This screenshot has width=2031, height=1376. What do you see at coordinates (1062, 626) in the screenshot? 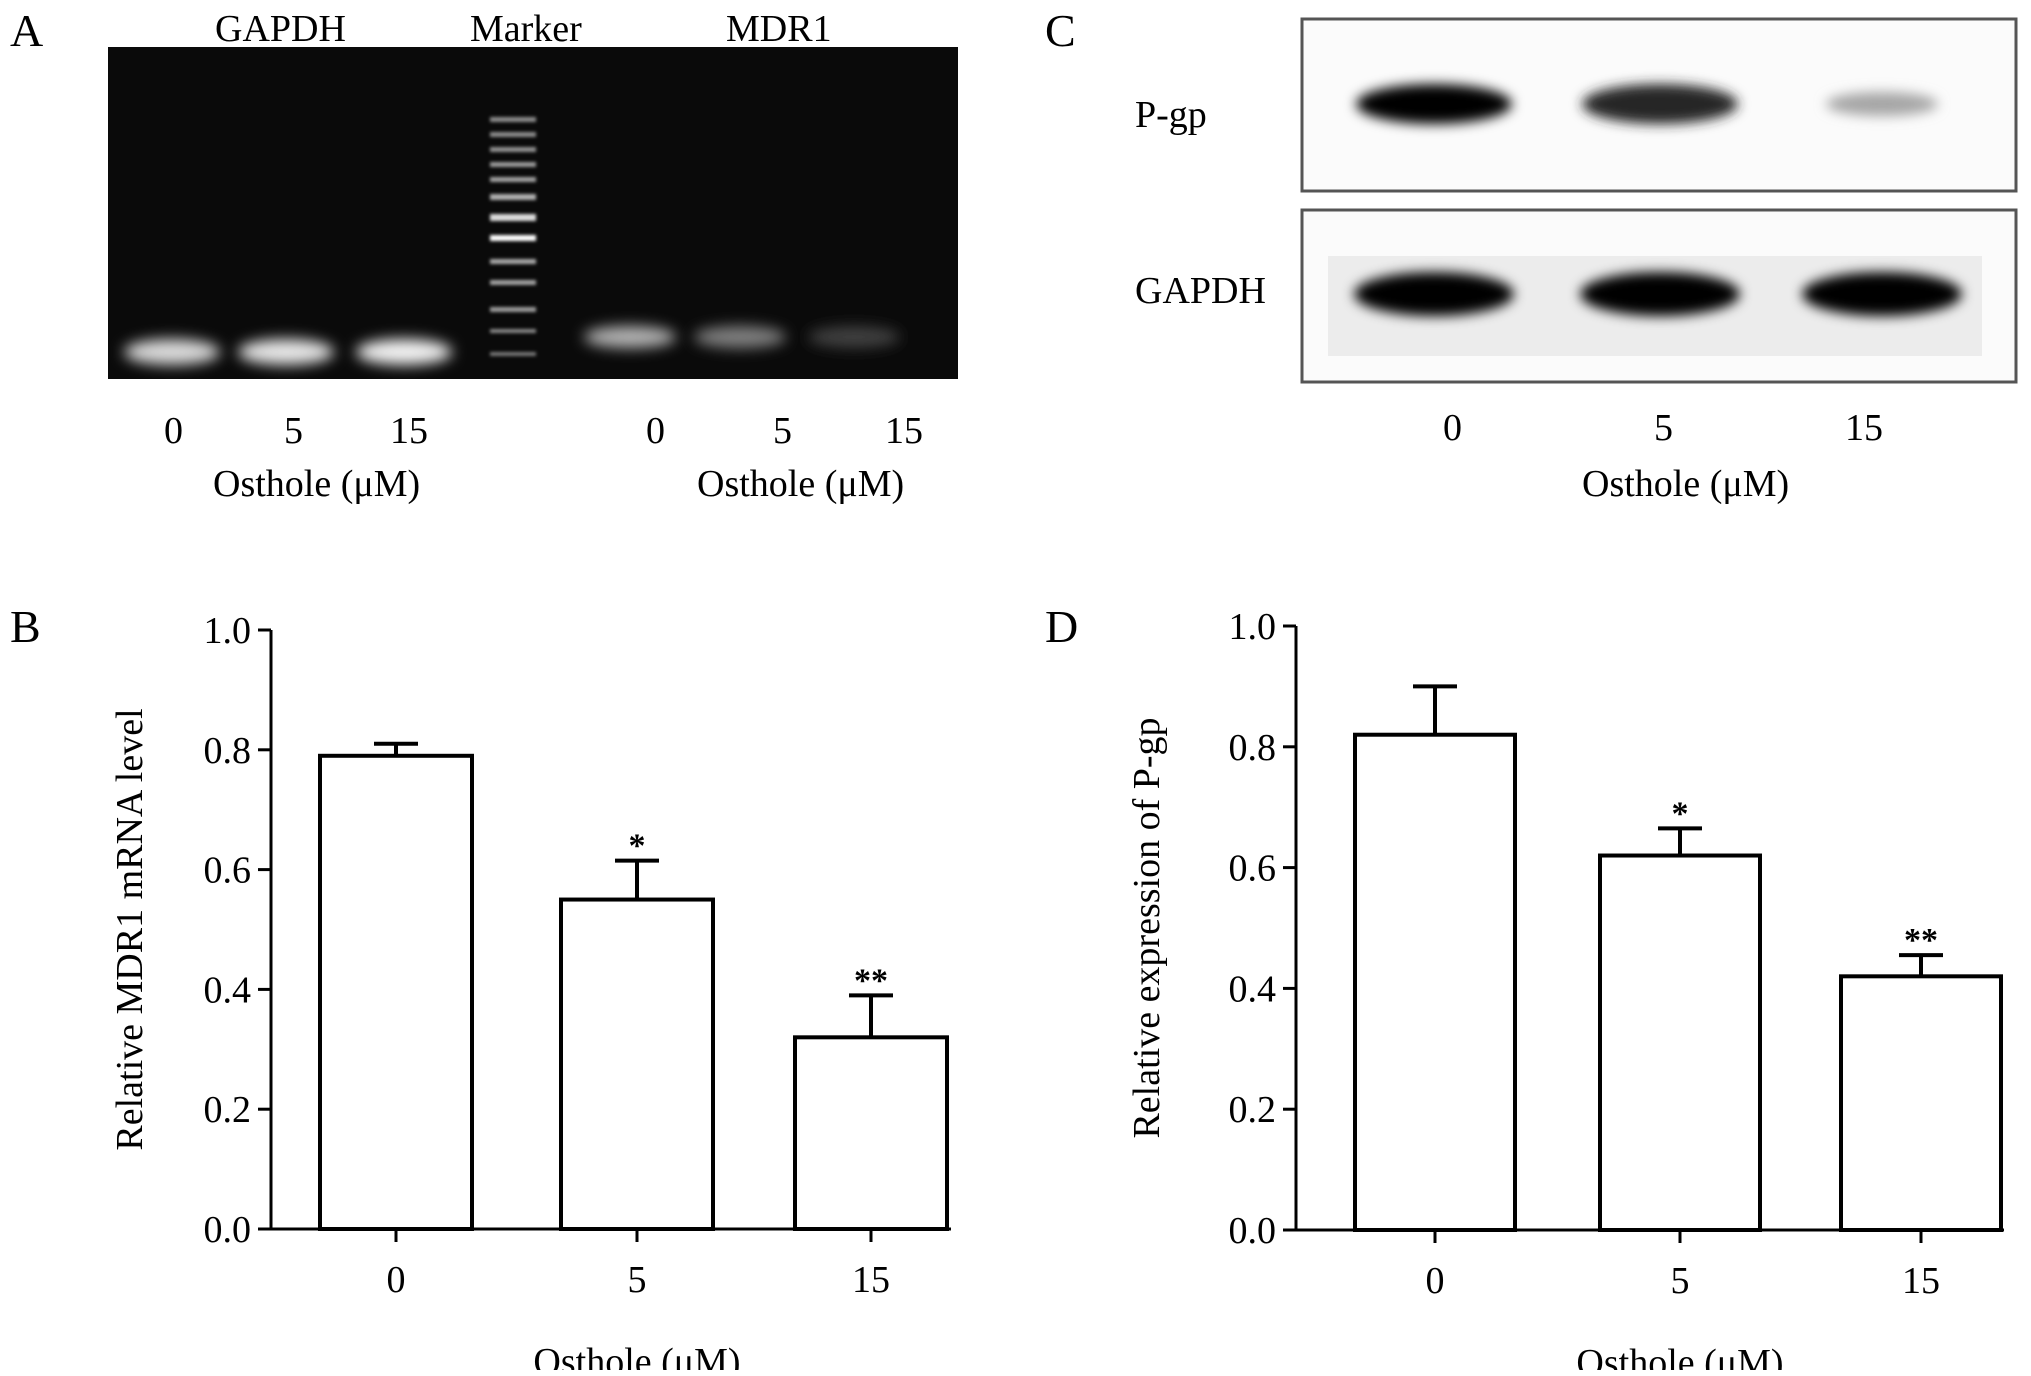
I see `panel-d-letter: D` at bounding box center [1062, 626].